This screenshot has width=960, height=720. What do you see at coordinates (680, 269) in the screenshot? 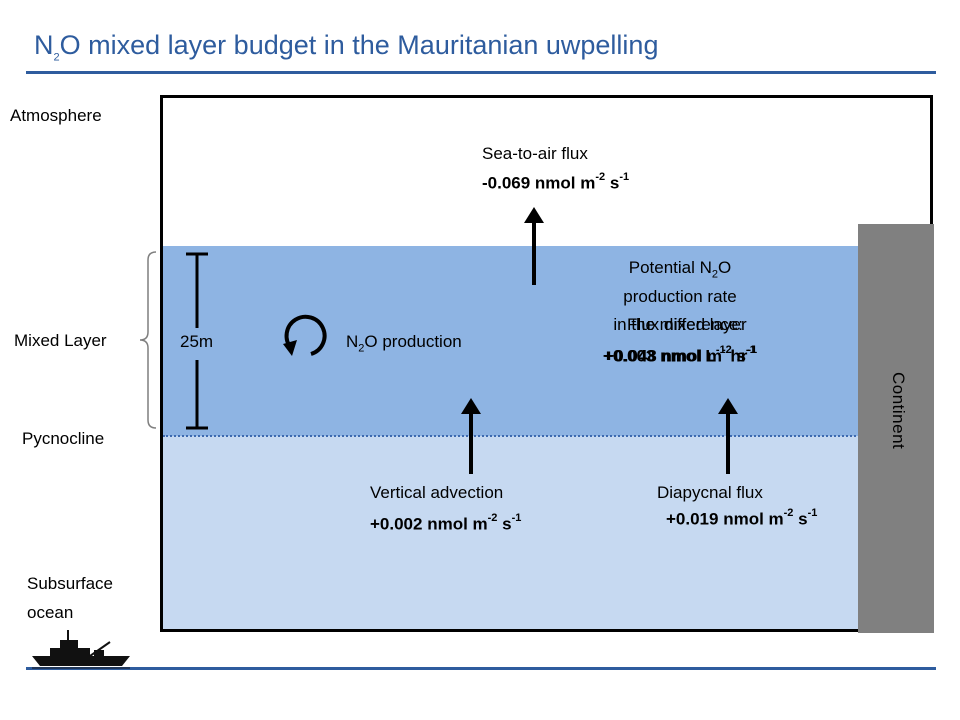
I see `potential-line1: Potential N2O` at bounding box center [680, 269].